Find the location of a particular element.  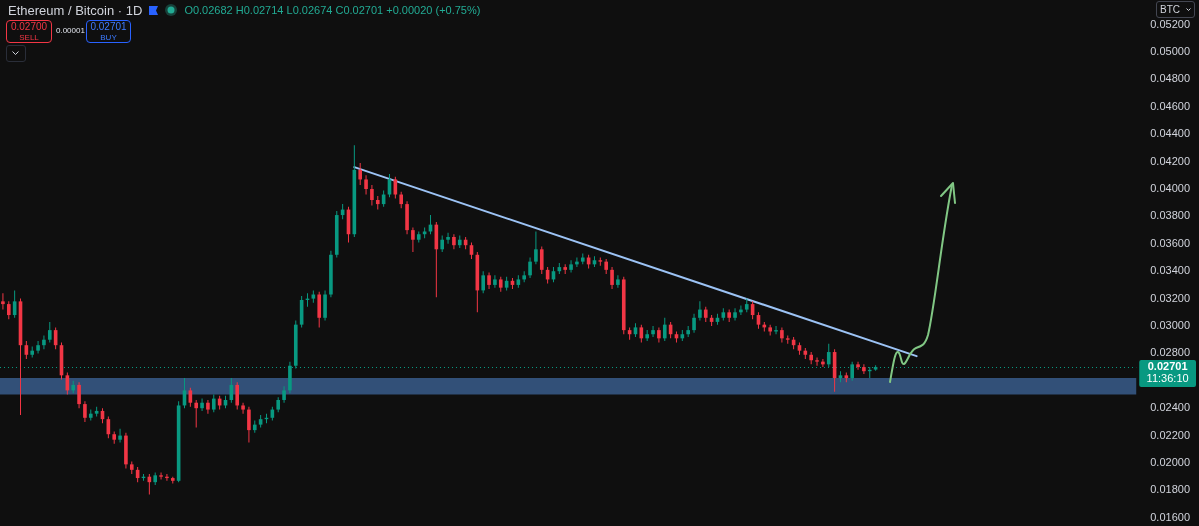

sell-button: 0.02700 SELL is located at coordinates (29, 31).